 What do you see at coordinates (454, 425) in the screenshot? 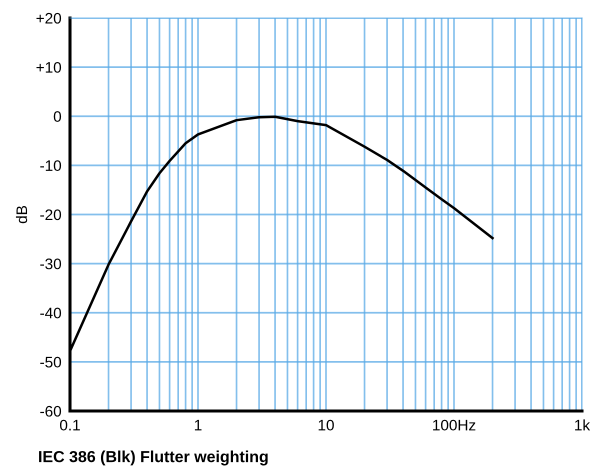
I see `x-tick-label: 100Hz` at bounding box center [454, 425].